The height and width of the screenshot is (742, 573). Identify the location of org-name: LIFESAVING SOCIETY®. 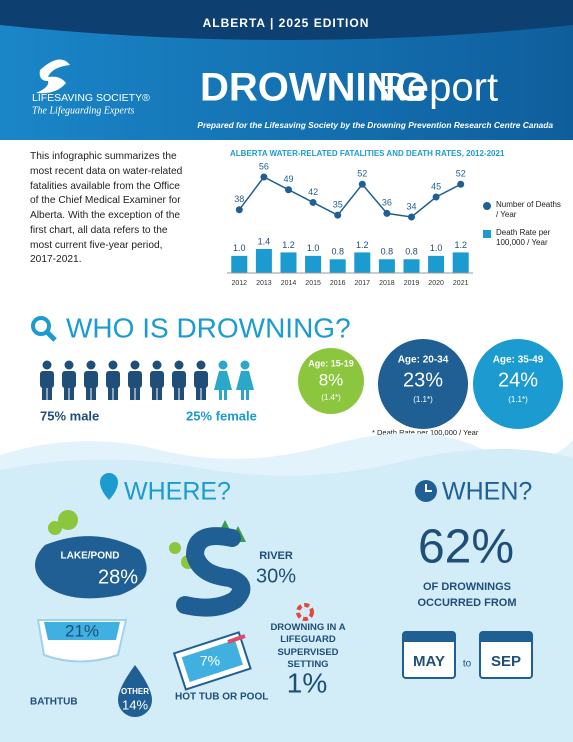
(91, 98).